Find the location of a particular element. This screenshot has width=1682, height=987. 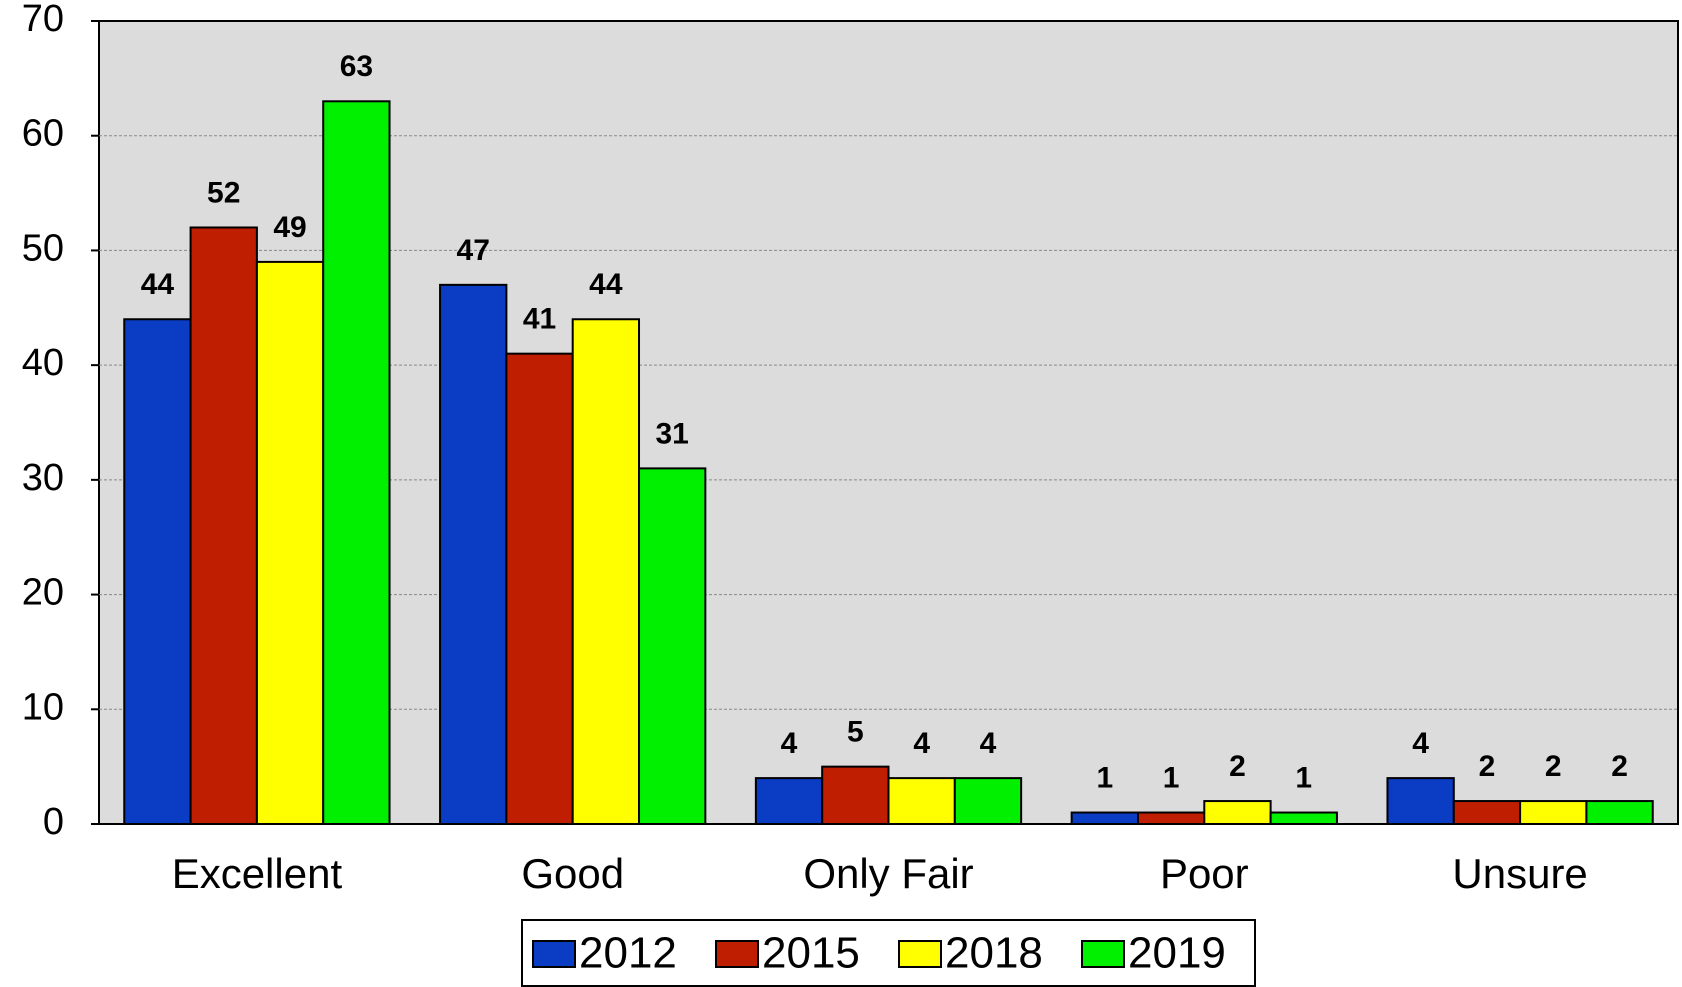

x-tick-label: Unsure is located at coordinates (1519, 873).